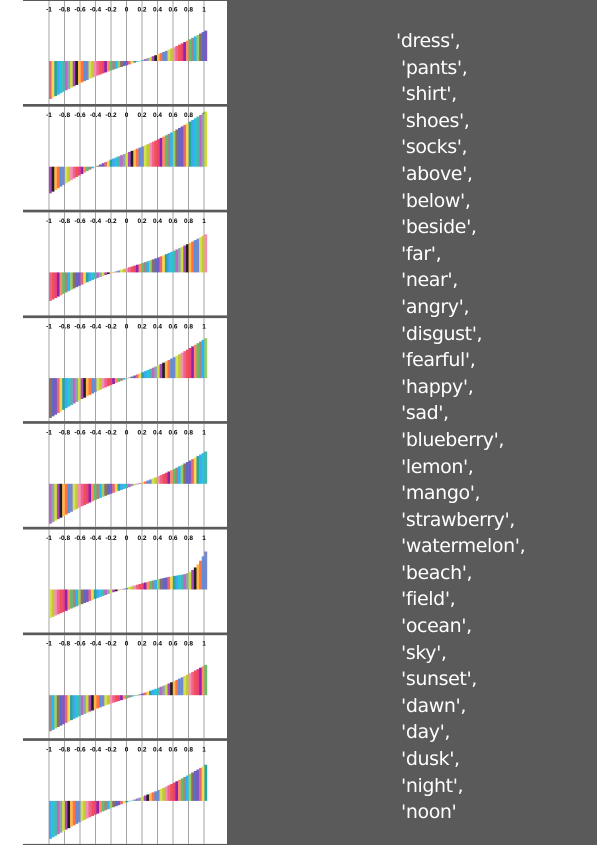  Describe the element at coordinates (436, 200) in the screenshot. I see `word-item: 'below',` at that location.